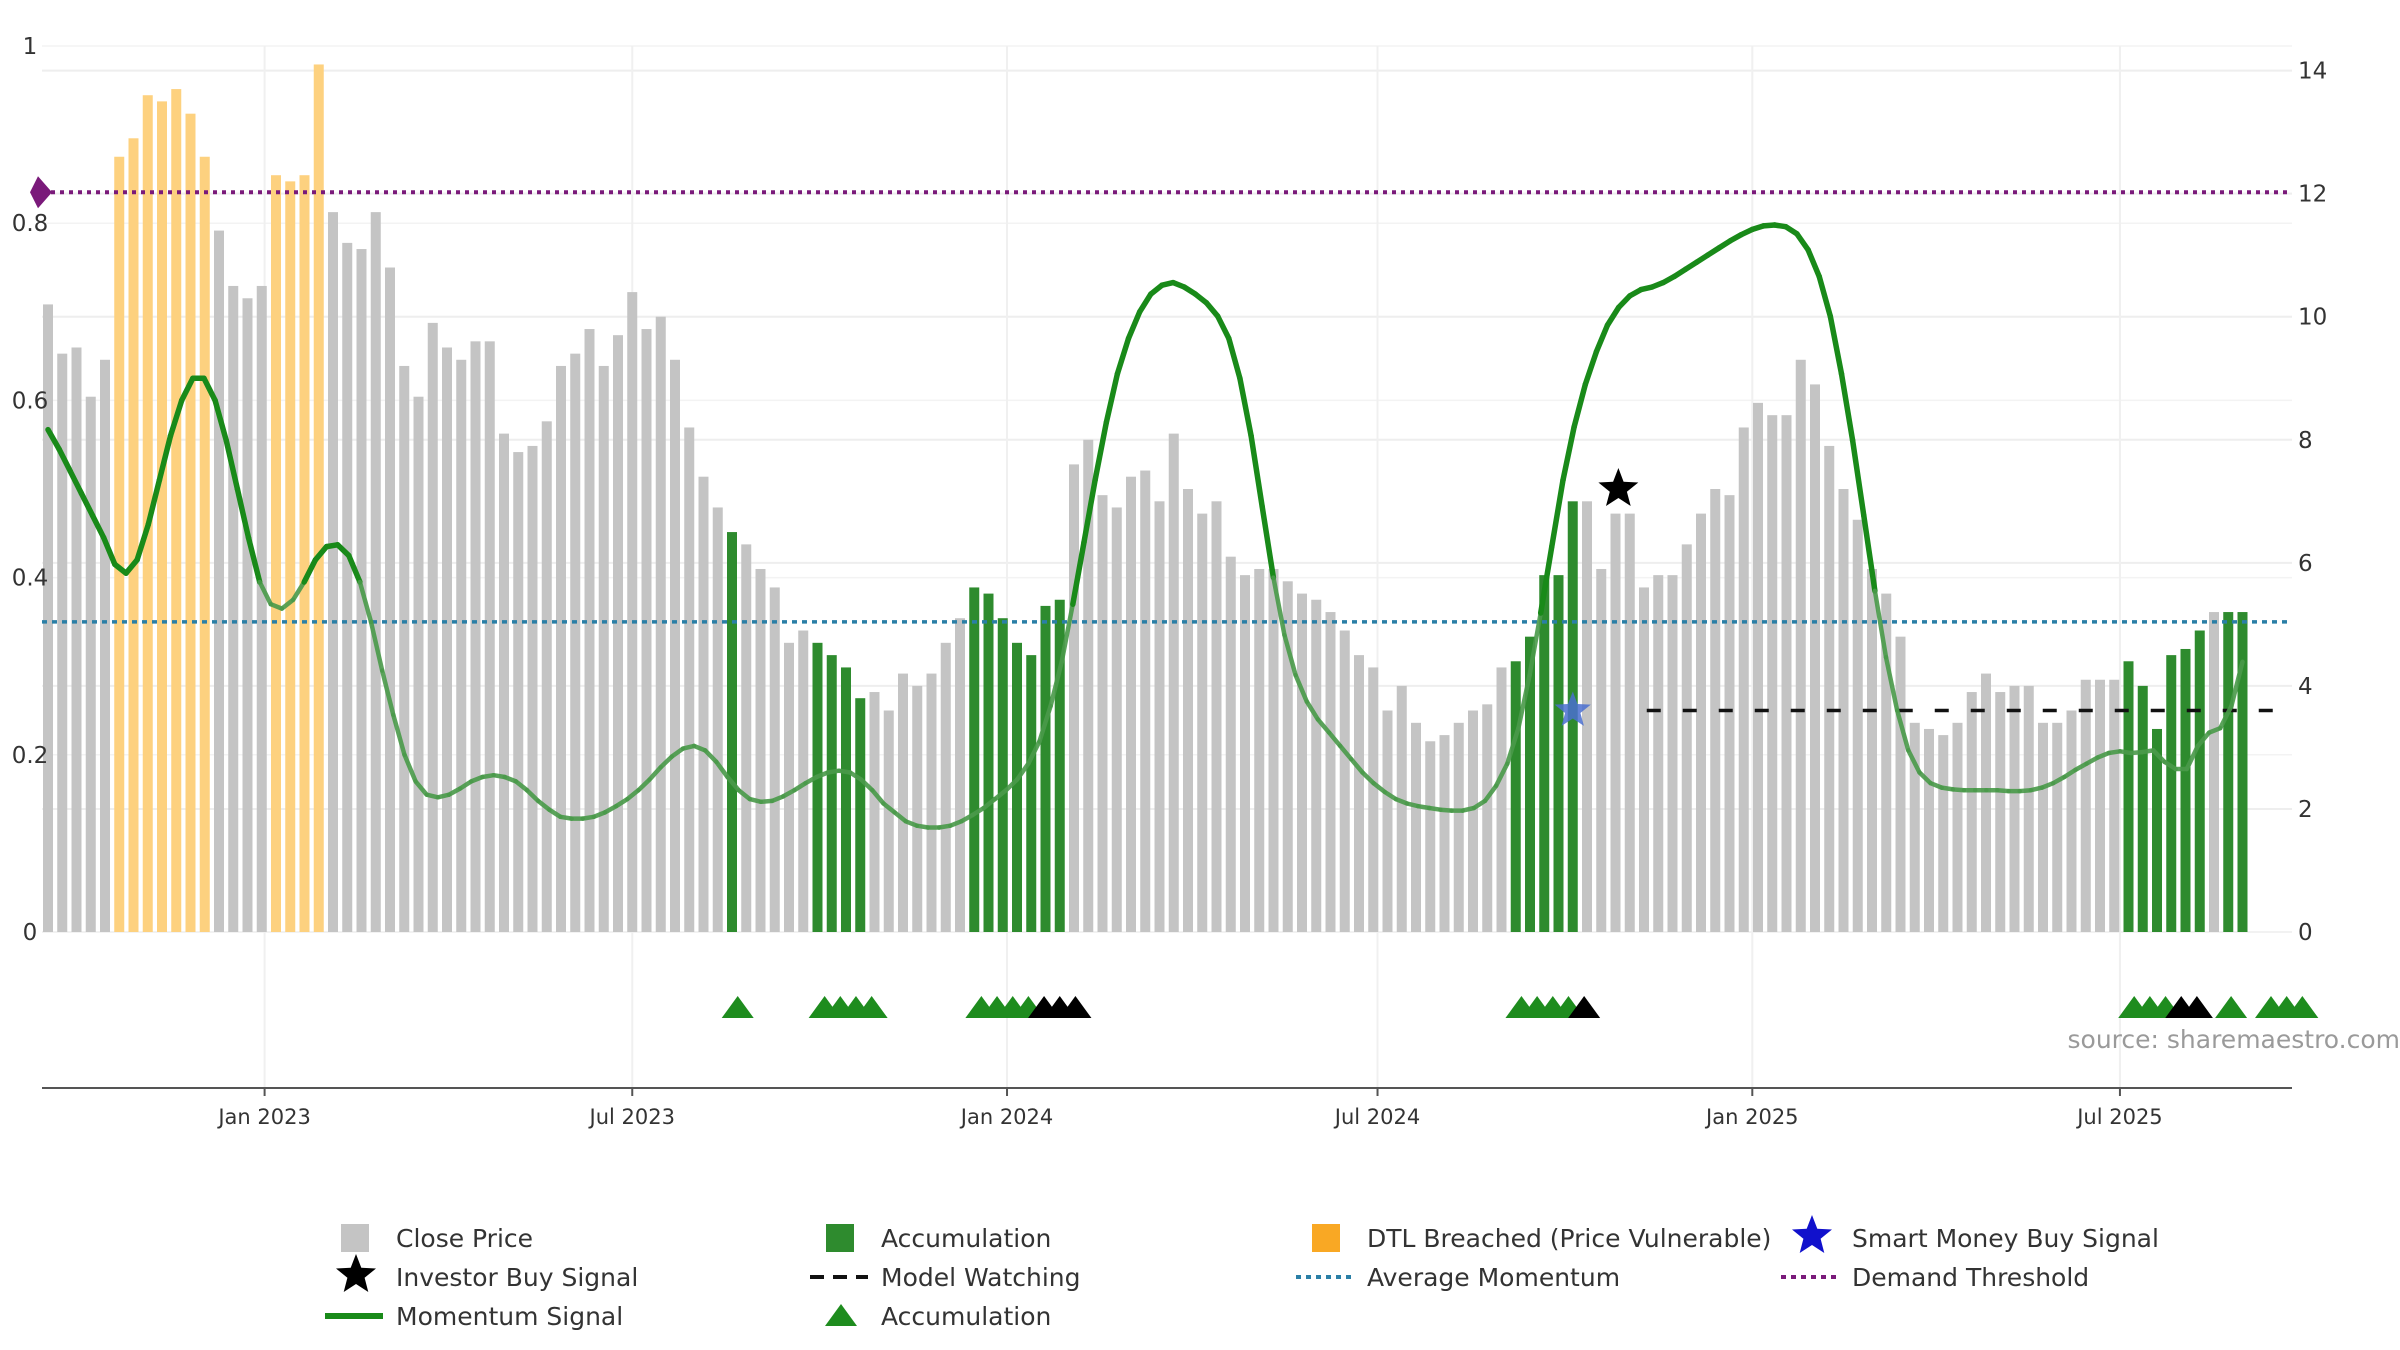 The image size is (2400, 1350). What do you see at coordinates (30, 933) in the screenshot?
I see `y-left-tick-label: 0` at bounding box center [30, 933].